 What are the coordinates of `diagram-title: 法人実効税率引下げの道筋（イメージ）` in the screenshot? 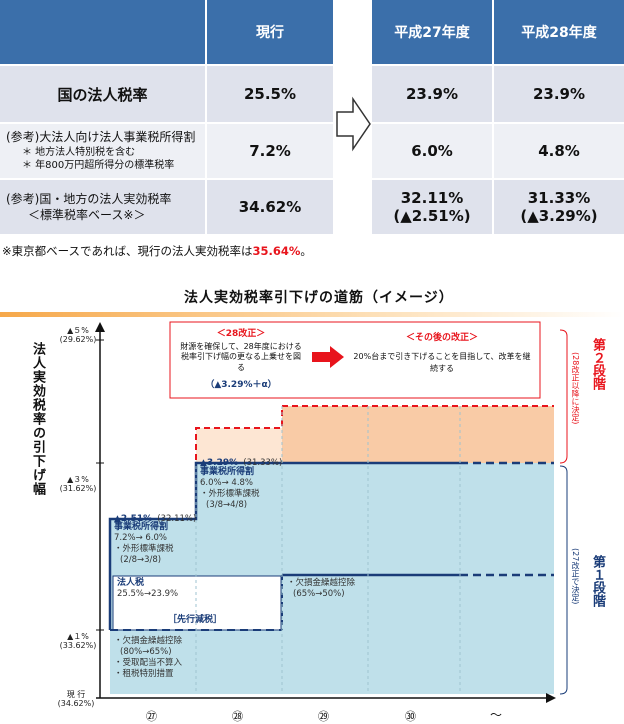 It's located at (319, 298).